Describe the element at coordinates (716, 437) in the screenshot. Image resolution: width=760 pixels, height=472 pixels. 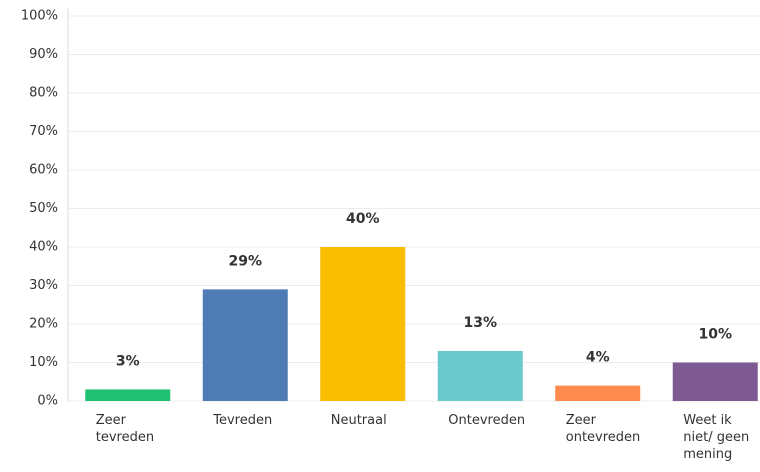
I see `x-tick-label: Weet ik niet/ geen mening` at that location.